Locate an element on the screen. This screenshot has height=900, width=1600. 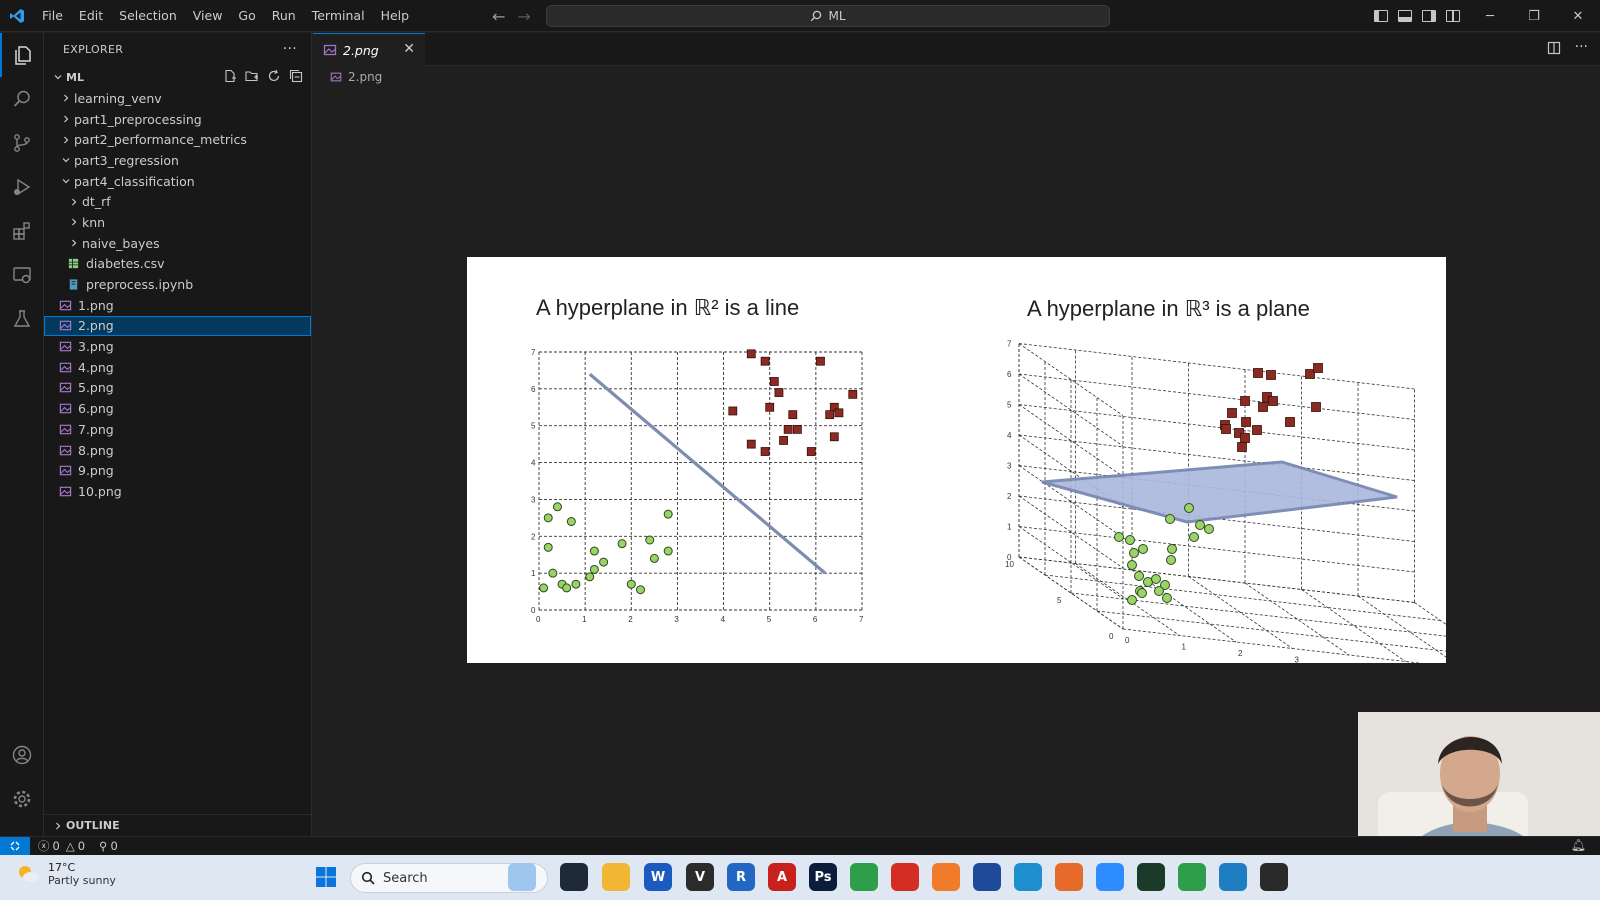
folder-part3-regression: part3_regression is located at coordinates (177, 160).